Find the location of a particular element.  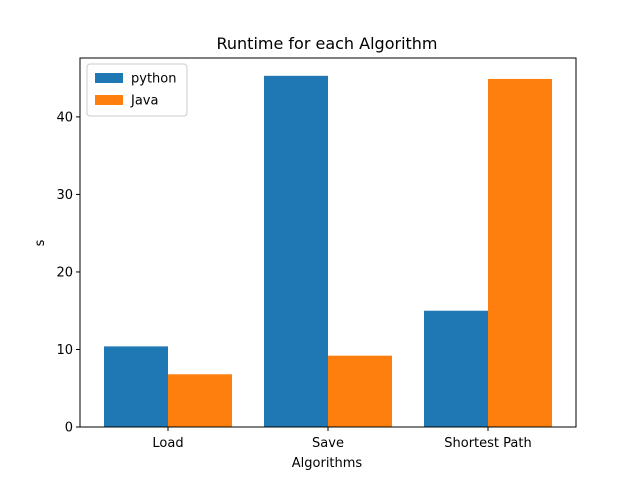

legend-label-java: Java is located at coordinates (144, 101).